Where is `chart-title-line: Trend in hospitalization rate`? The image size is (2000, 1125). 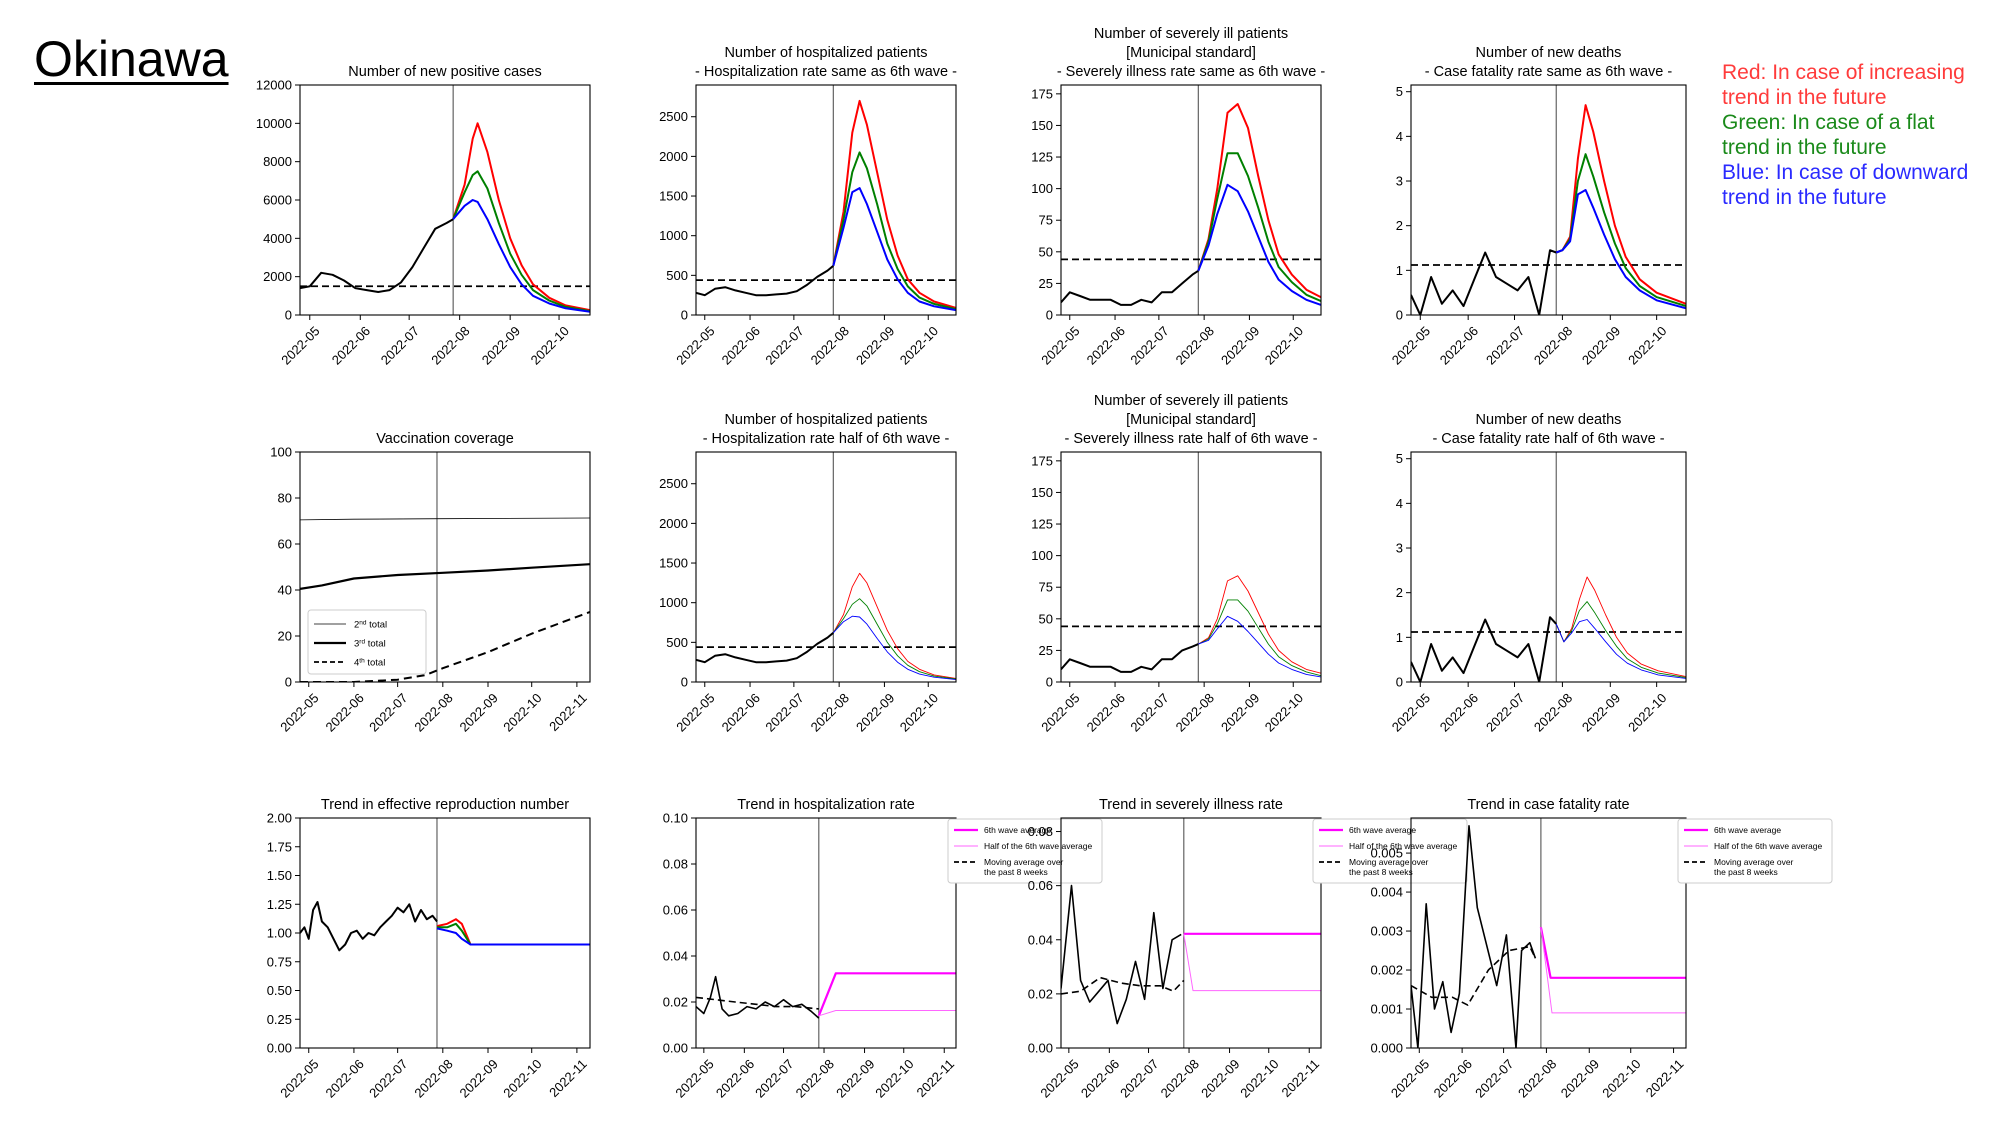 chart-title-line: Trend in hospitalization rate is located at coordinates (826, 805).